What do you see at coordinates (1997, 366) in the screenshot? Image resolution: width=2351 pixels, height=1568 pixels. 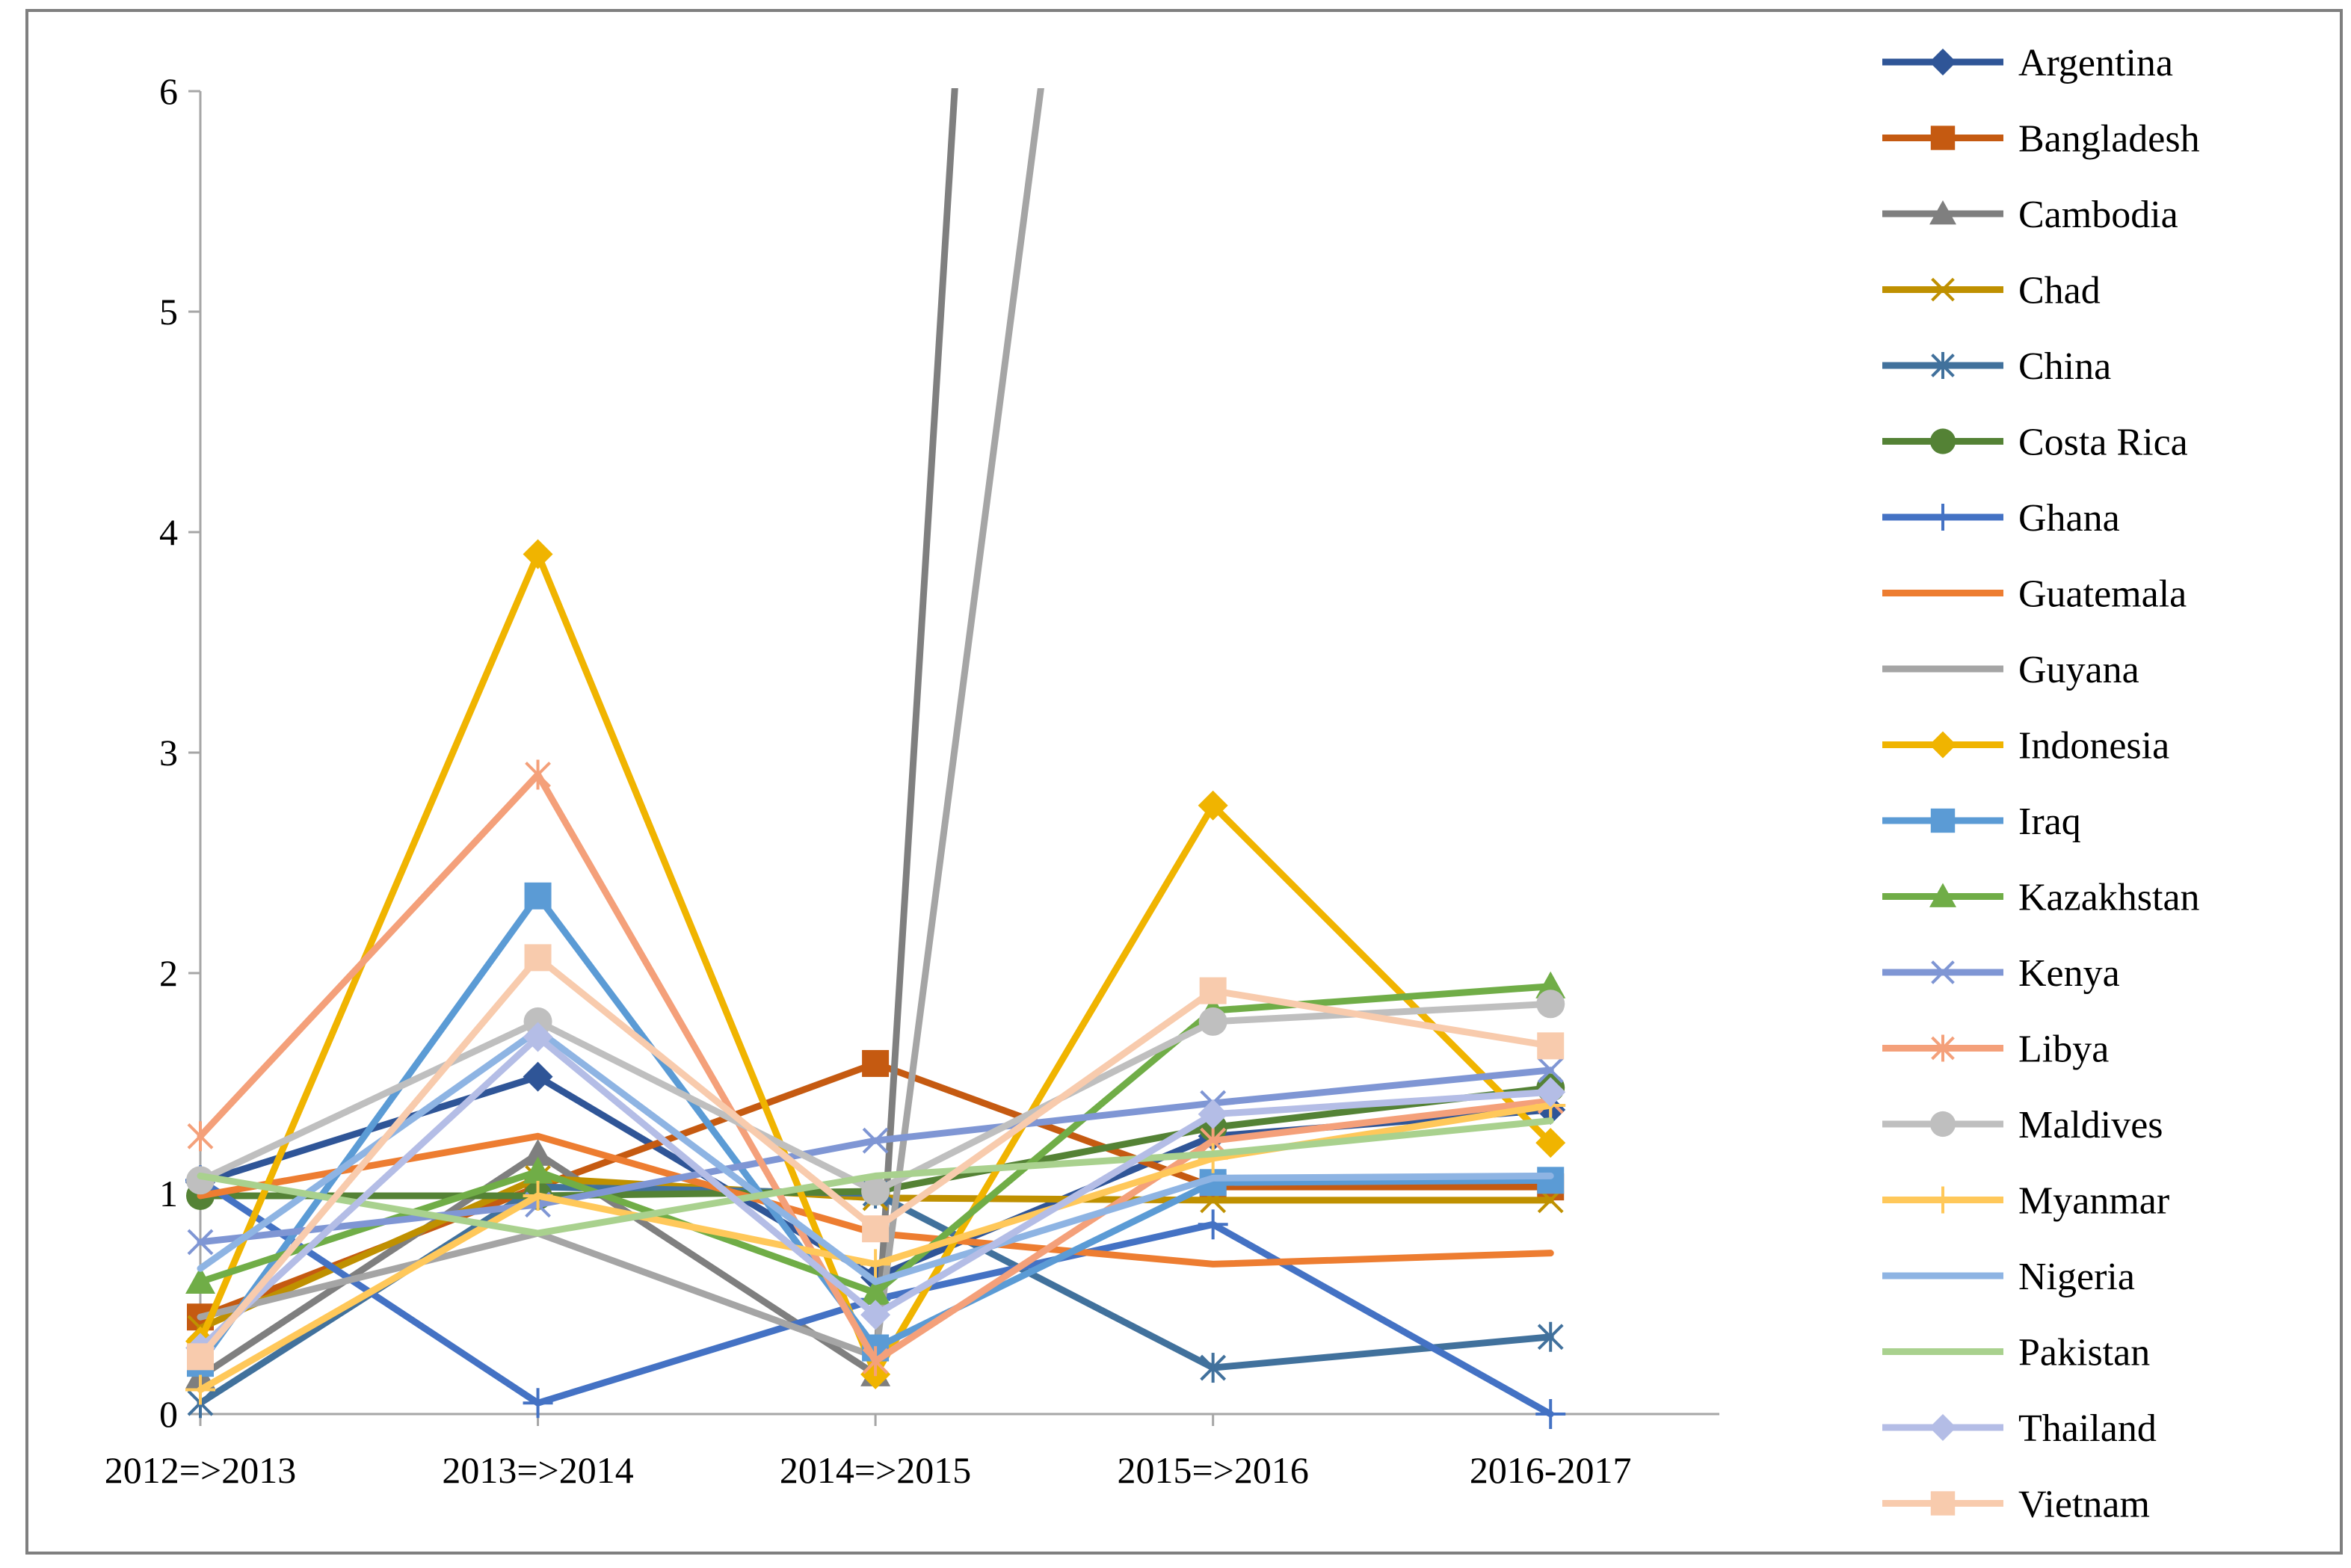 I see `legend-item-china: China` at bounding box center [1997, 366].